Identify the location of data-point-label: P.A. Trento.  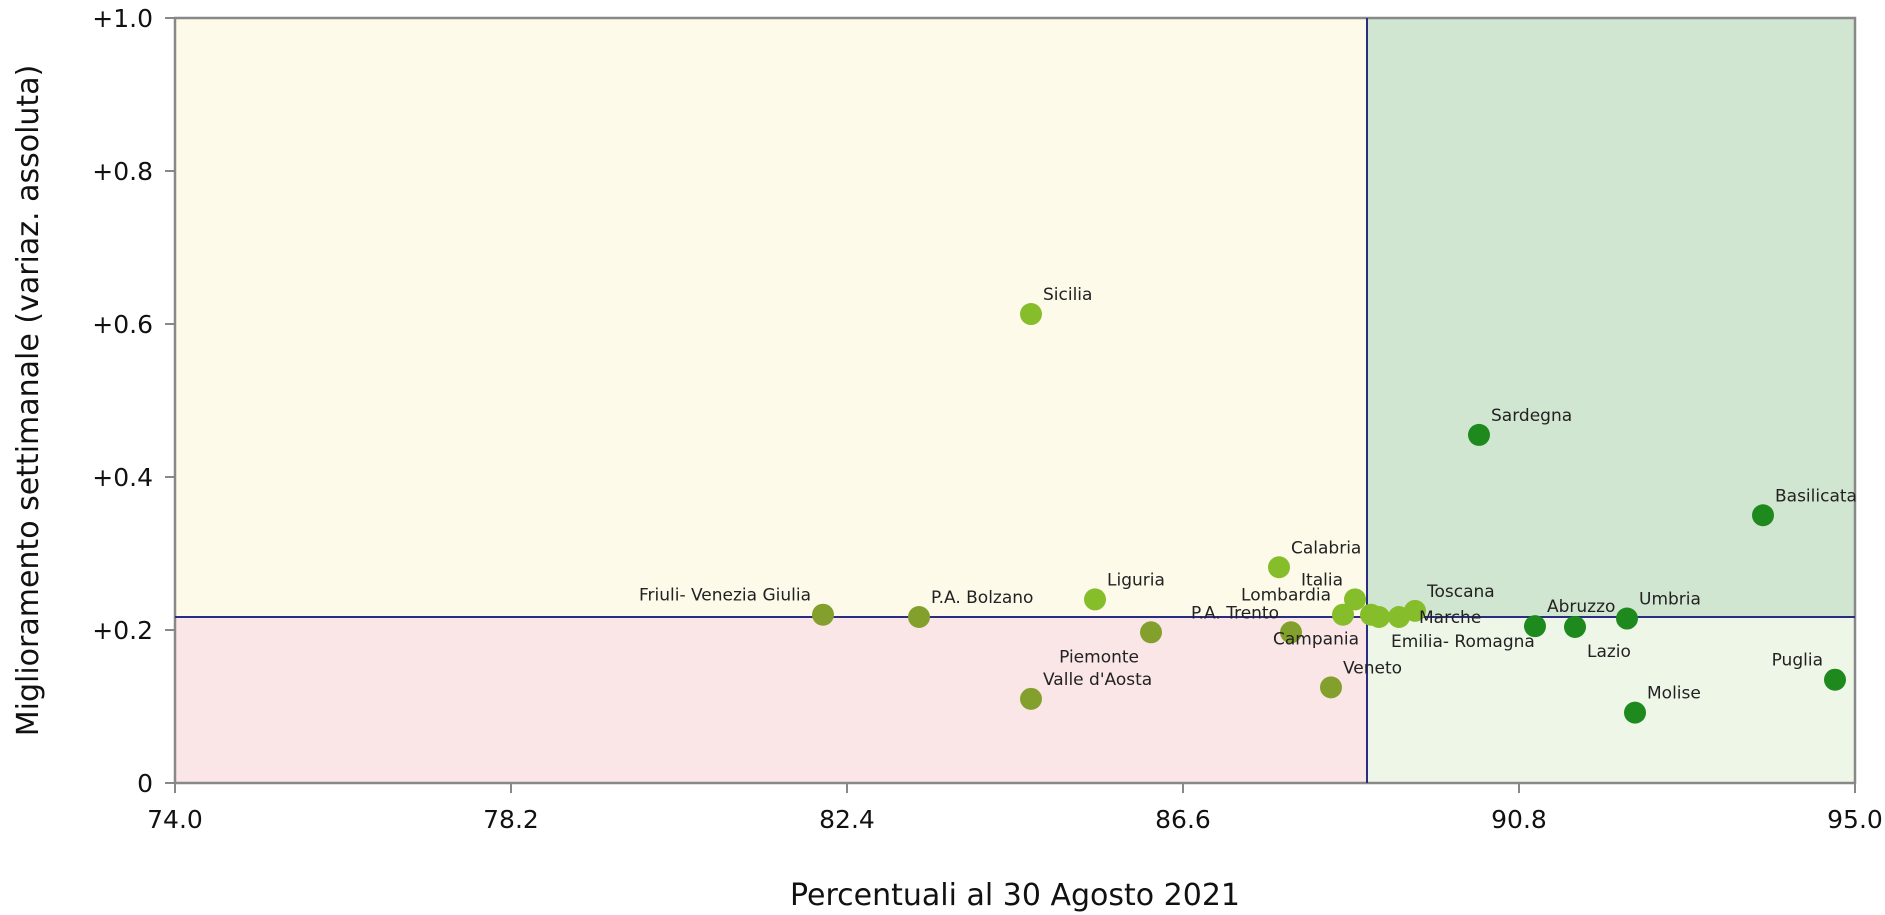
(1235, 613).